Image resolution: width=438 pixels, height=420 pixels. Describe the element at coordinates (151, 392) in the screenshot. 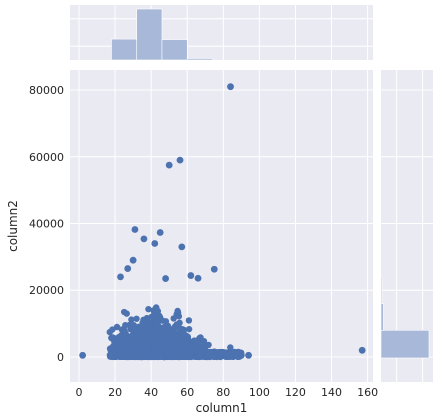

I see `x-tick-label: 40` at that location.